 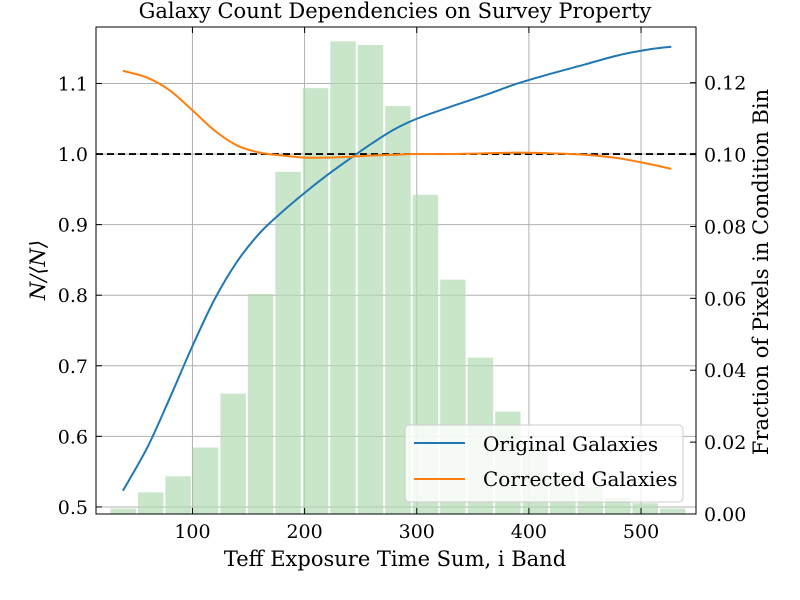 What do you see at coordinates (73, 367) in the screenshot?
I see `y-tick-label-2: 0.7` at bounding box center [73, 367].